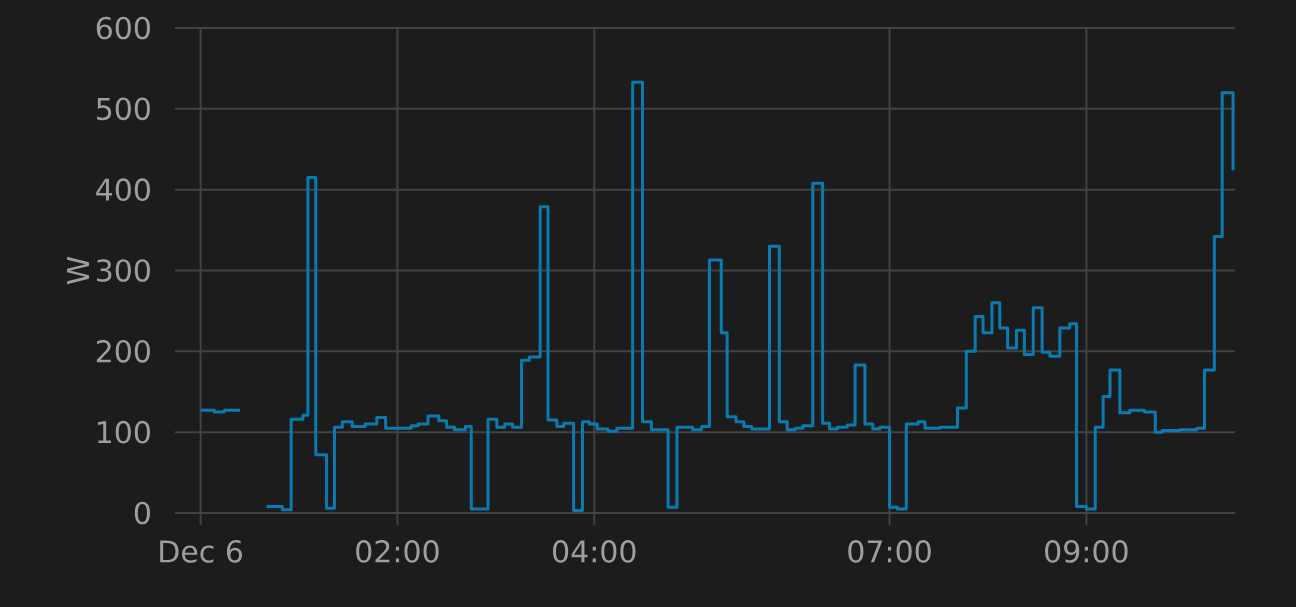  Describe the element at coordinates (123, 432) in the screenshot. I see `y-tick-label: 100` at that location.